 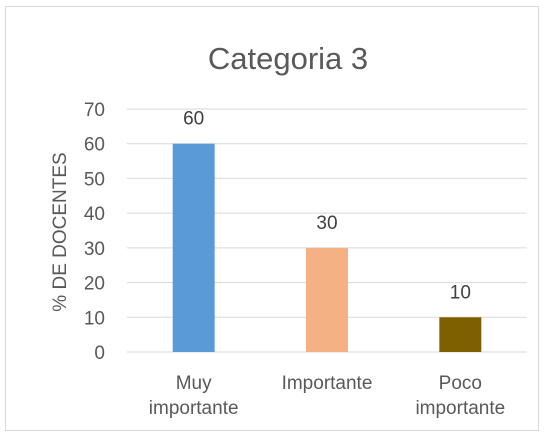 I want to click on data-label-2: 10, so click(x=460, y=292).